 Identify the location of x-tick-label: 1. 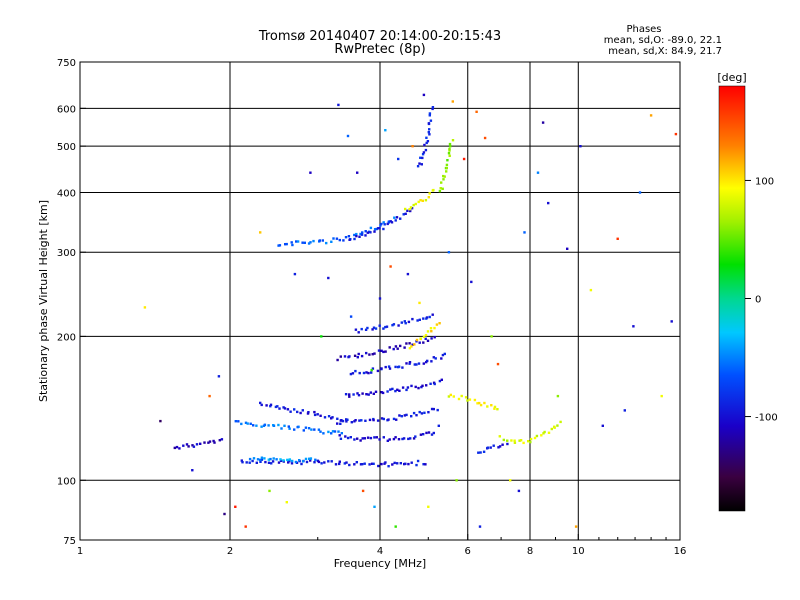
(80, 551).